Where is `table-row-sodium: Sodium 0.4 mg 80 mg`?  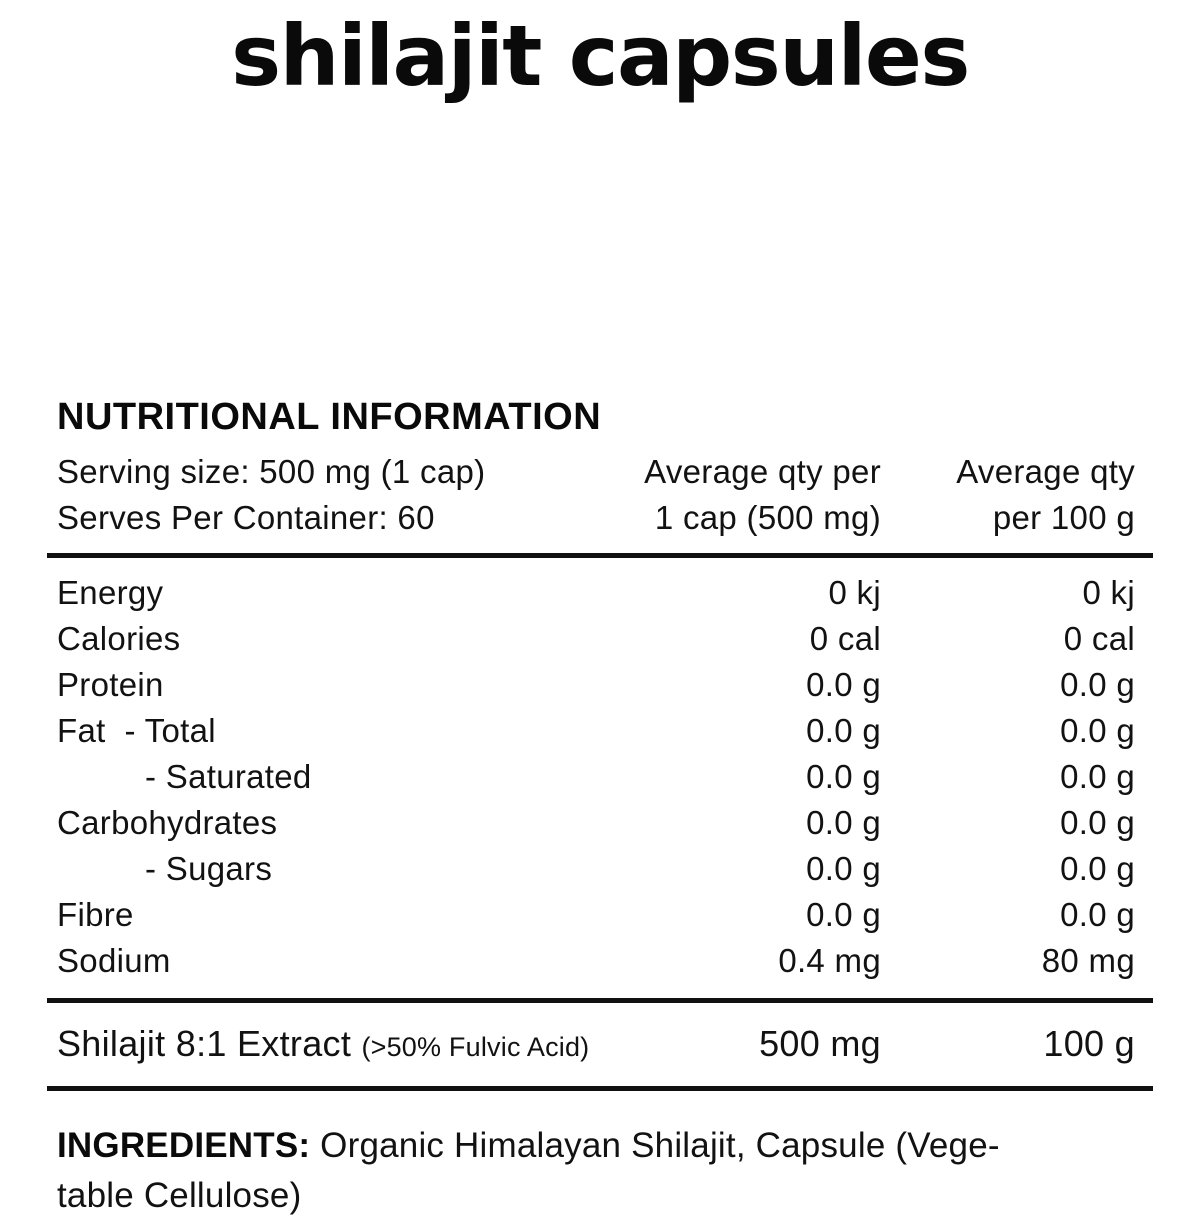 table-row-sodium: Sodium 0.4 mg 80 mg is located at coordinates (600, 961).